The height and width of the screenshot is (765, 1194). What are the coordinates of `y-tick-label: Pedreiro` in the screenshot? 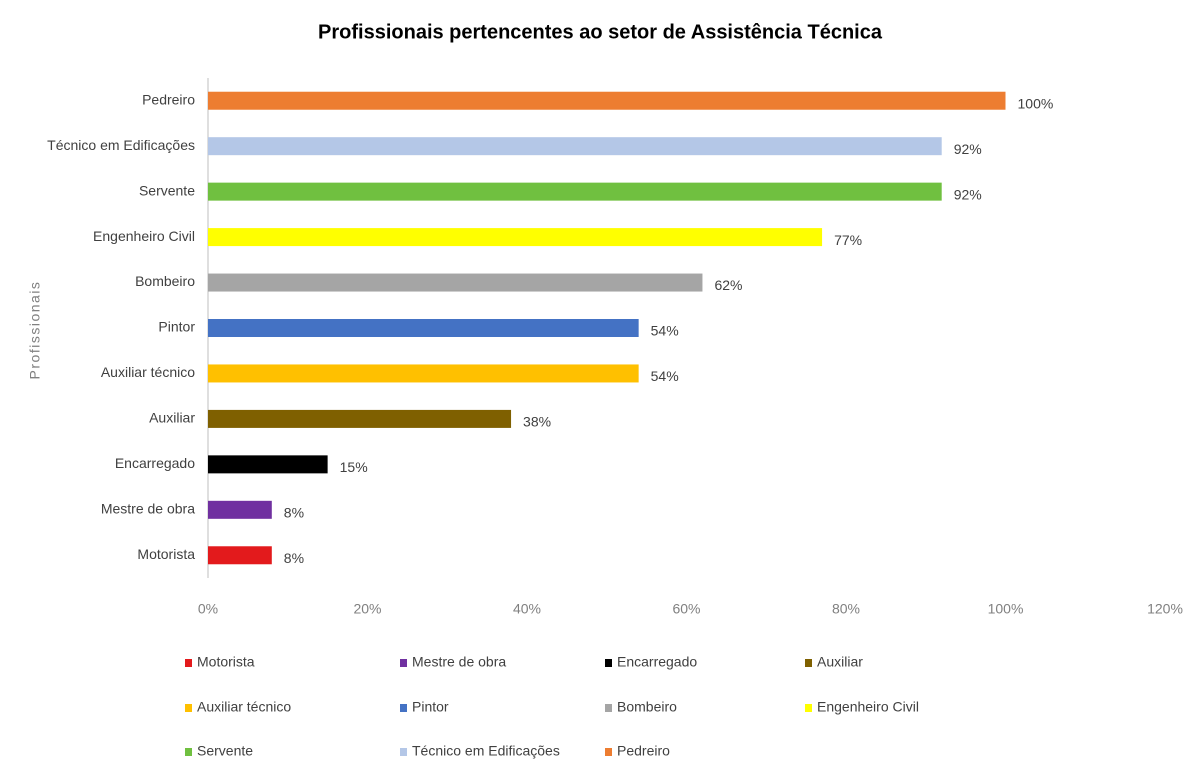 It's located at (168, 99).